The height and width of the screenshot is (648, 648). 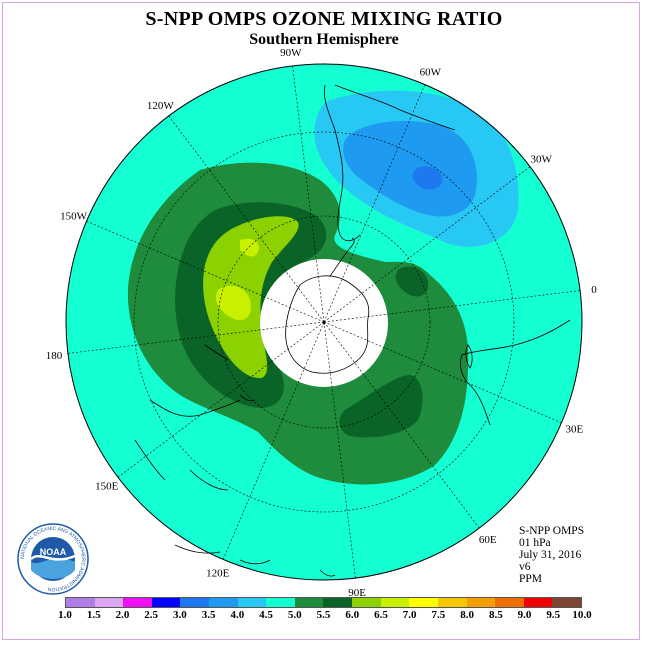 I want to click on colorbar-tick-label: 7.5, so click(x=438, y=615).